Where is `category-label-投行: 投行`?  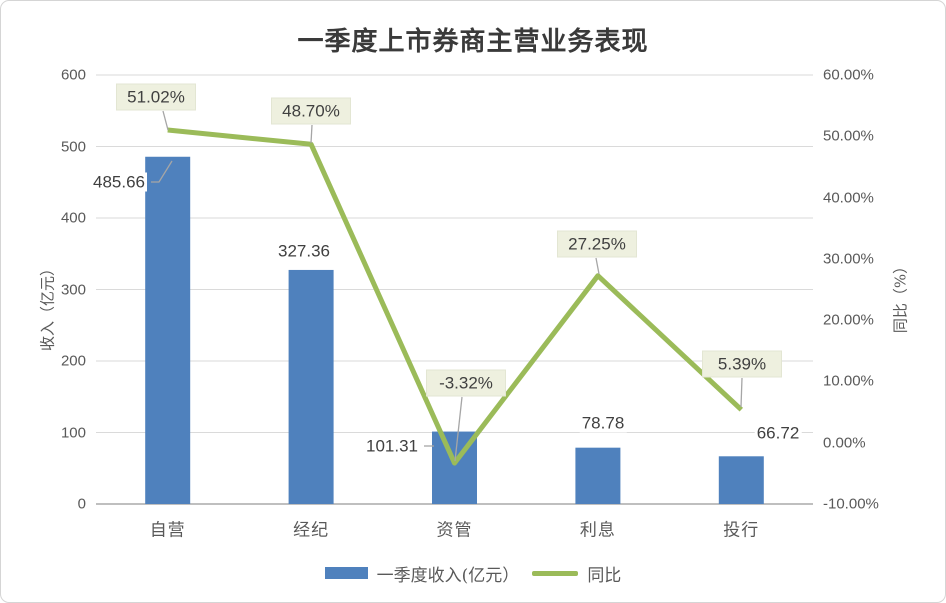
category-label-投行: 投行 is located at coordinates (741, 530).